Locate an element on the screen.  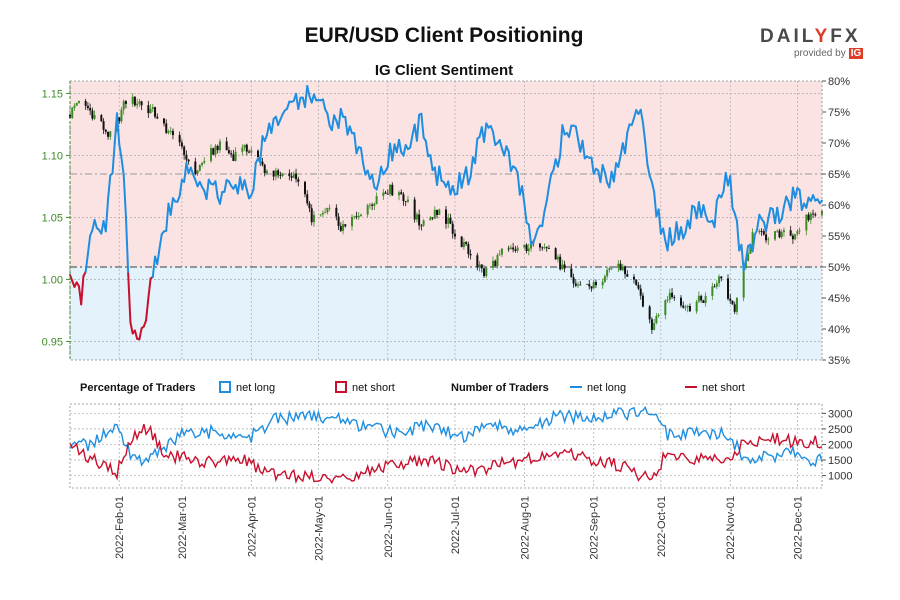
sentiment-tick-label: 50% is located at coordinates (839, 268).